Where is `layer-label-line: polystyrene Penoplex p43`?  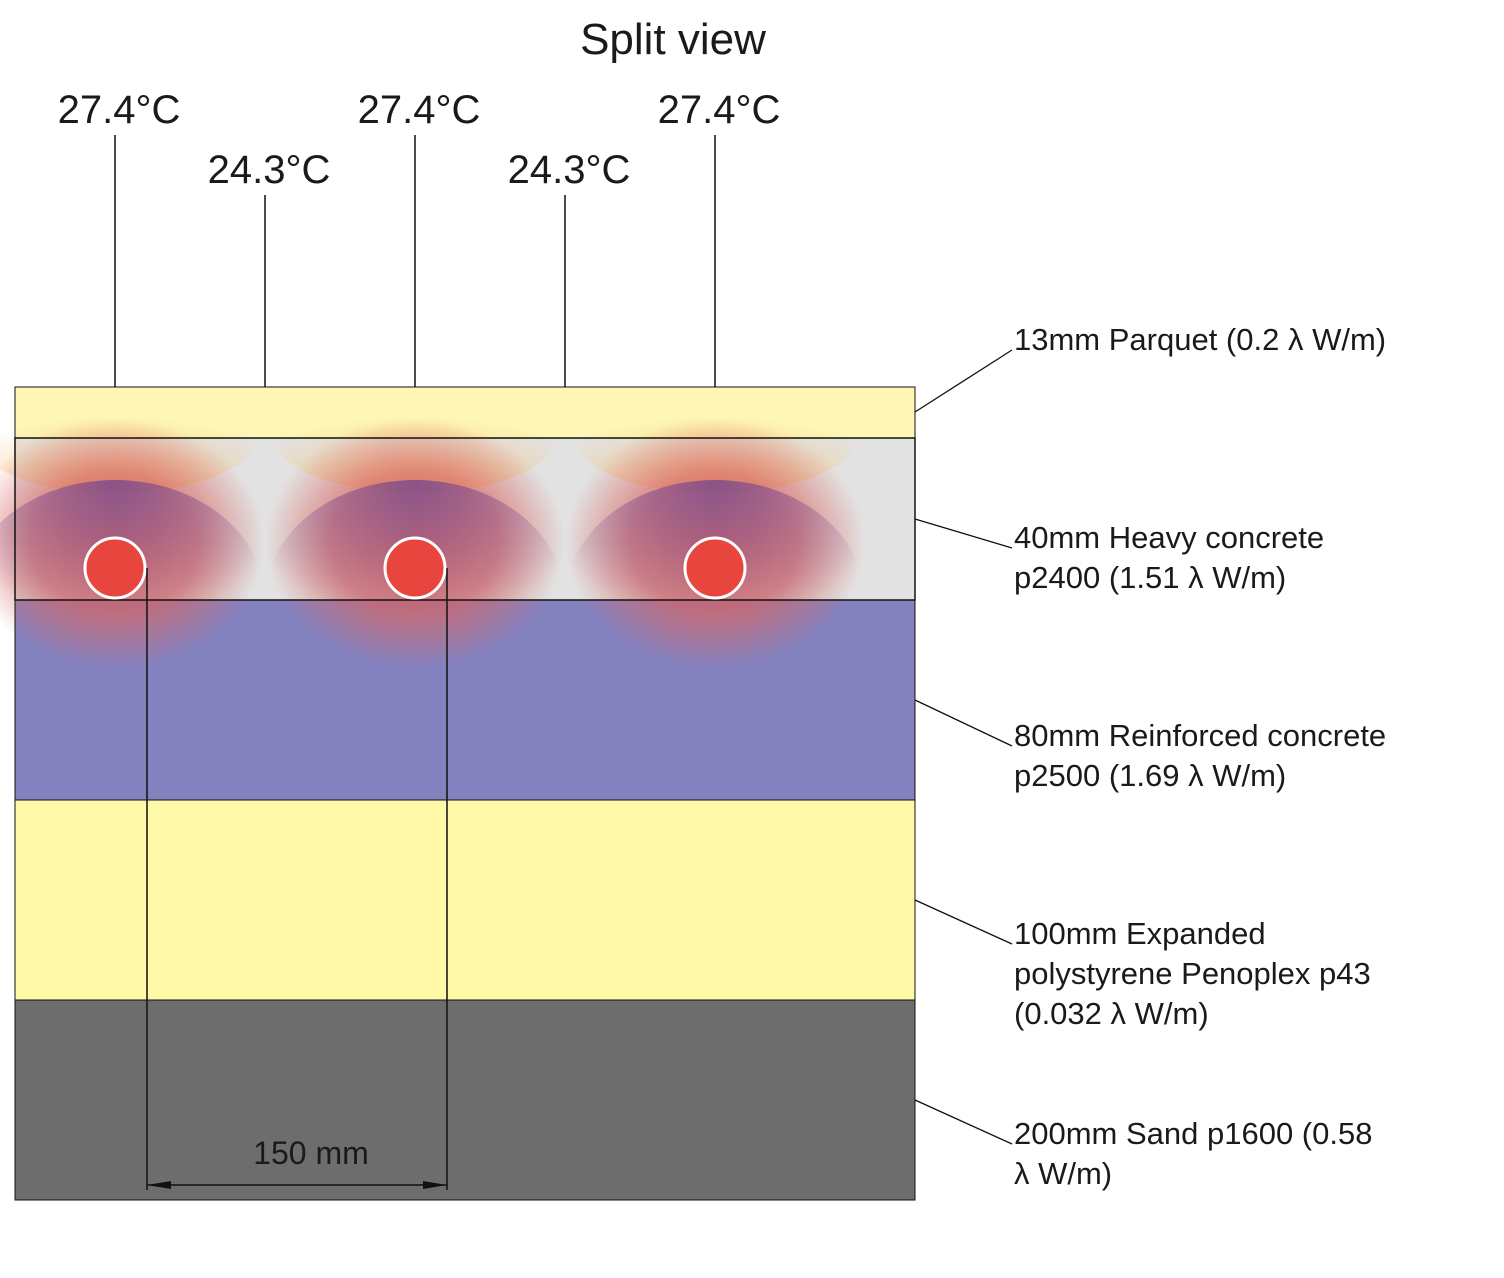 layer-label-line: polystyrene Penoplex p43 is located at coordinates (1192, 973).